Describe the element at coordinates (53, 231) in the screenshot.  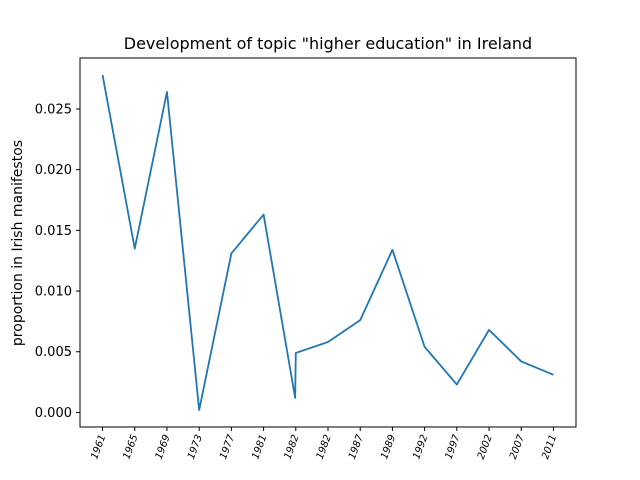
I see `y-tick-label: 0.015` at that location.